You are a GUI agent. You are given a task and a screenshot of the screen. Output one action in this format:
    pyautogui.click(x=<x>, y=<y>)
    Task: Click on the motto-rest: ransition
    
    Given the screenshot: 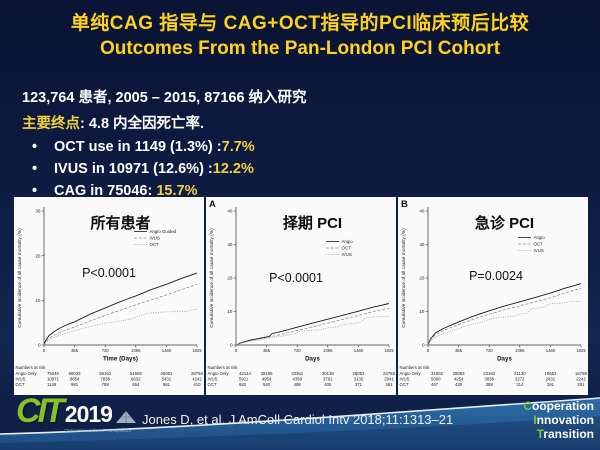 What is the action you would take?
    pyautogui.click(x=568, y=434)
    